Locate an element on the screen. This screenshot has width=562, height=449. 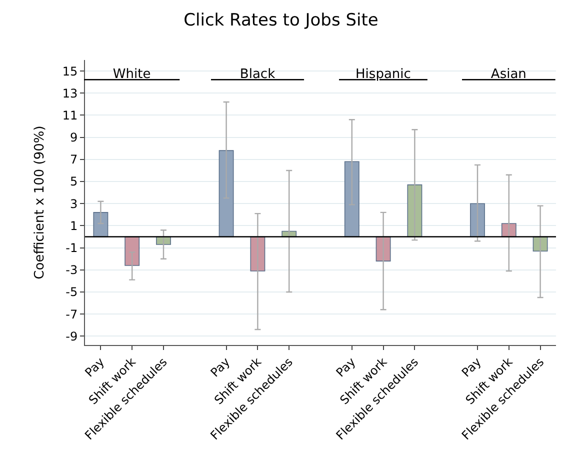
y-tick-label: -7 is located at coordinates (72, 314).